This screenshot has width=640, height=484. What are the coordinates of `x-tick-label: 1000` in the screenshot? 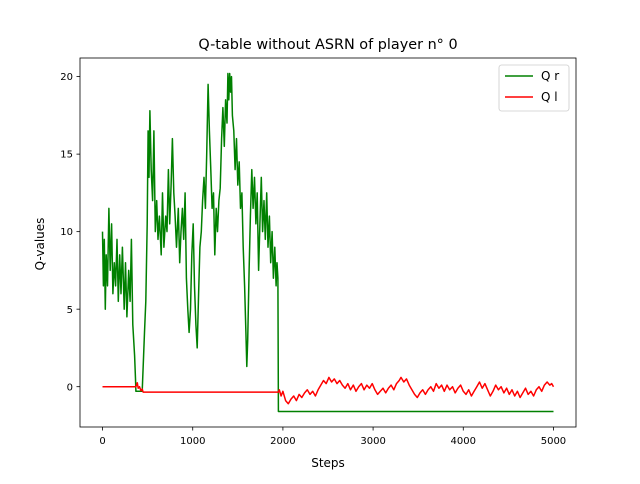 It's located at (192, 441).